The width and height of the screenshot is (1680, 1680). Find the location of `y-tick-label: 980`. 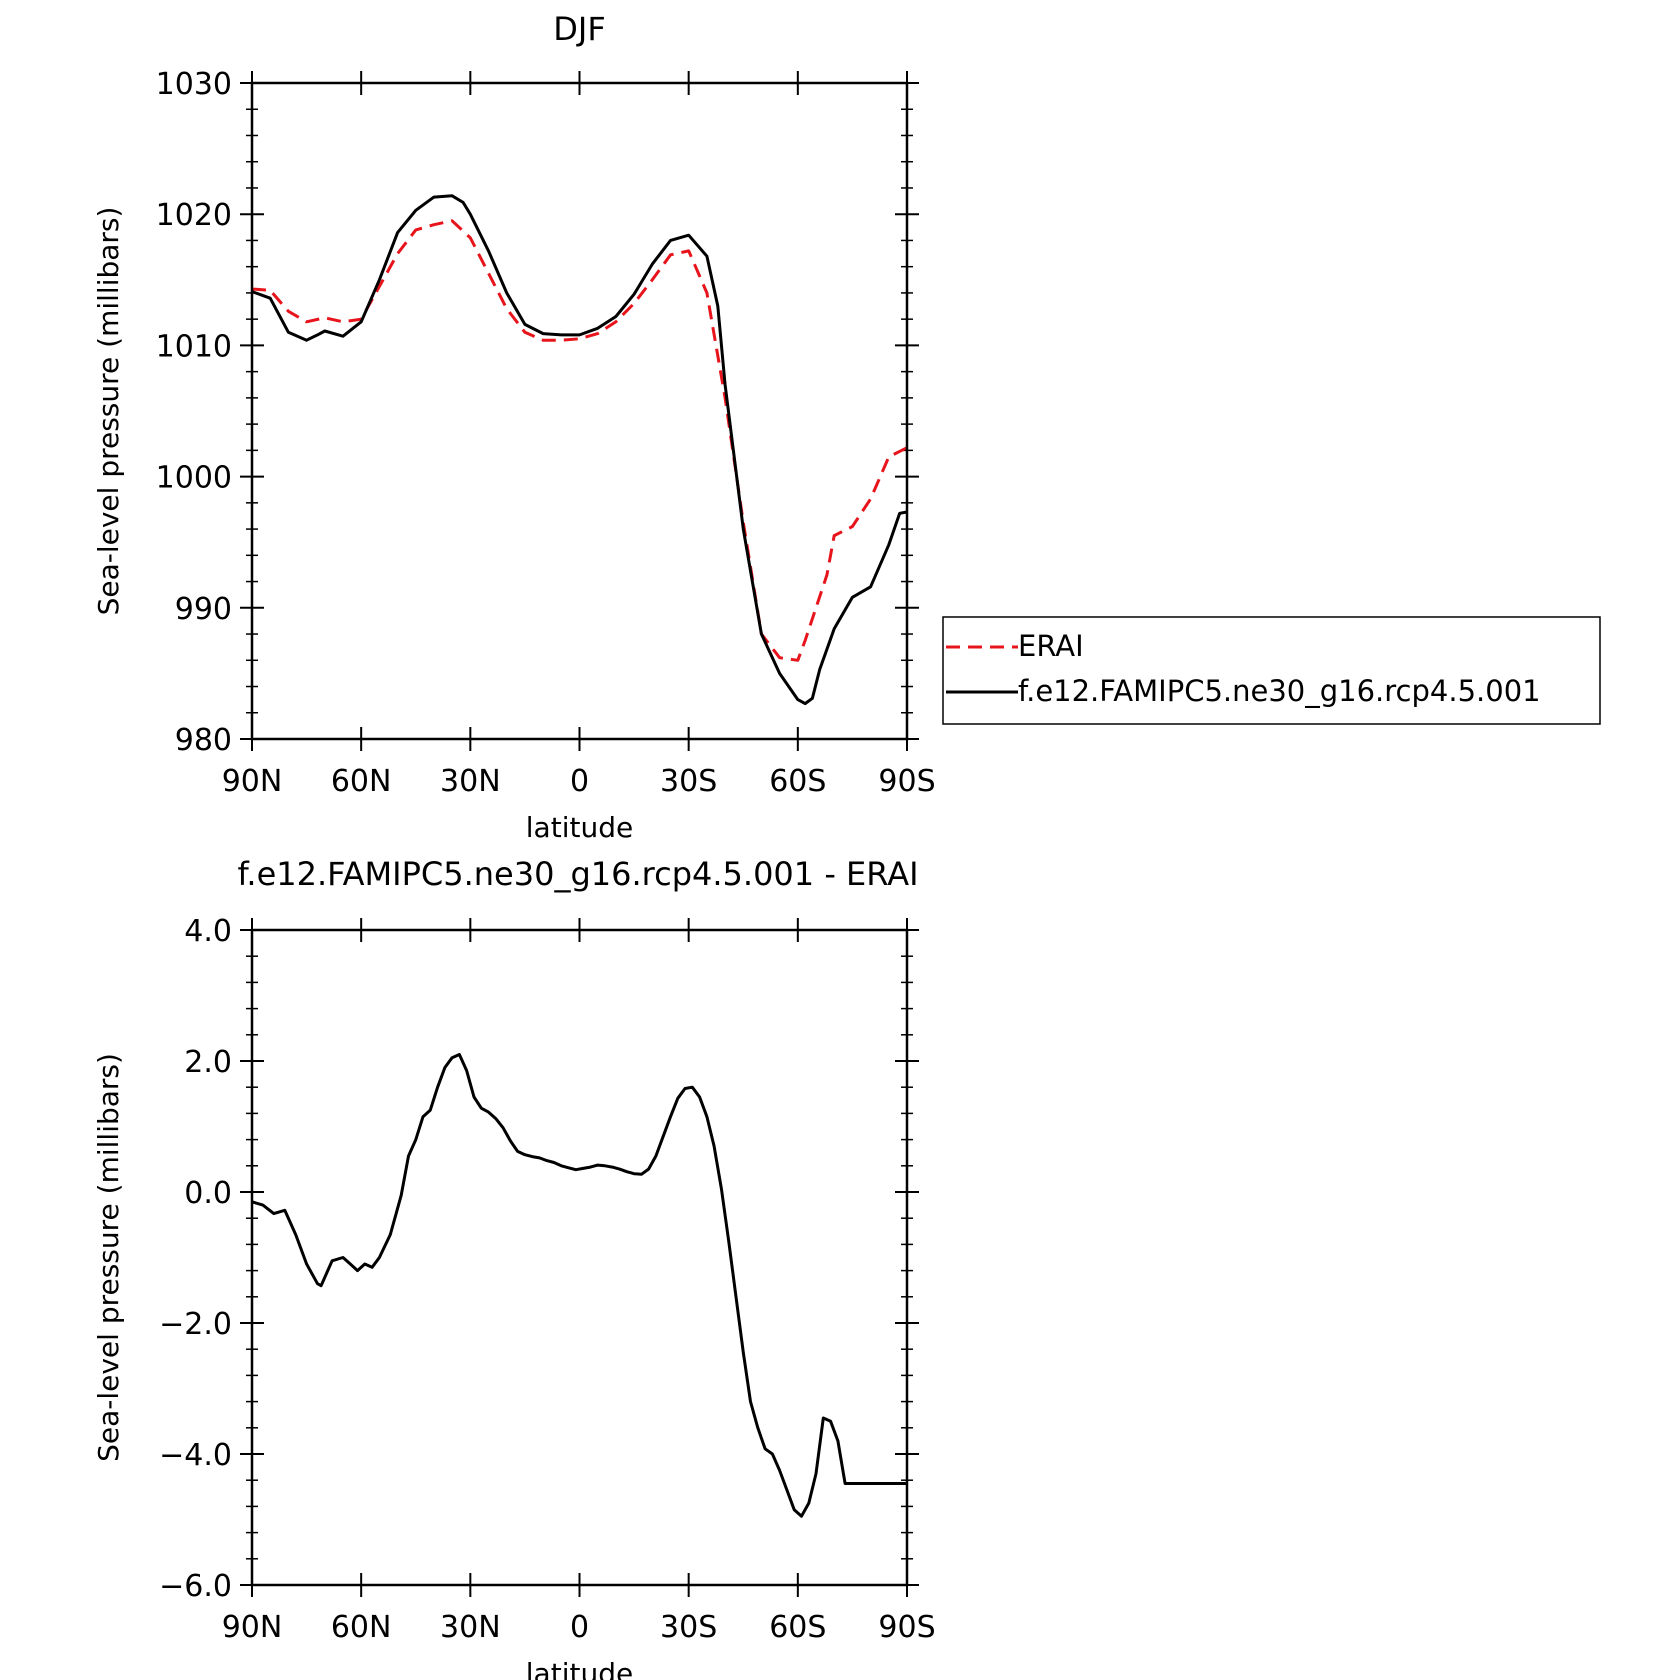

y-tick-label: 980 is located at coordinates (203, 740).